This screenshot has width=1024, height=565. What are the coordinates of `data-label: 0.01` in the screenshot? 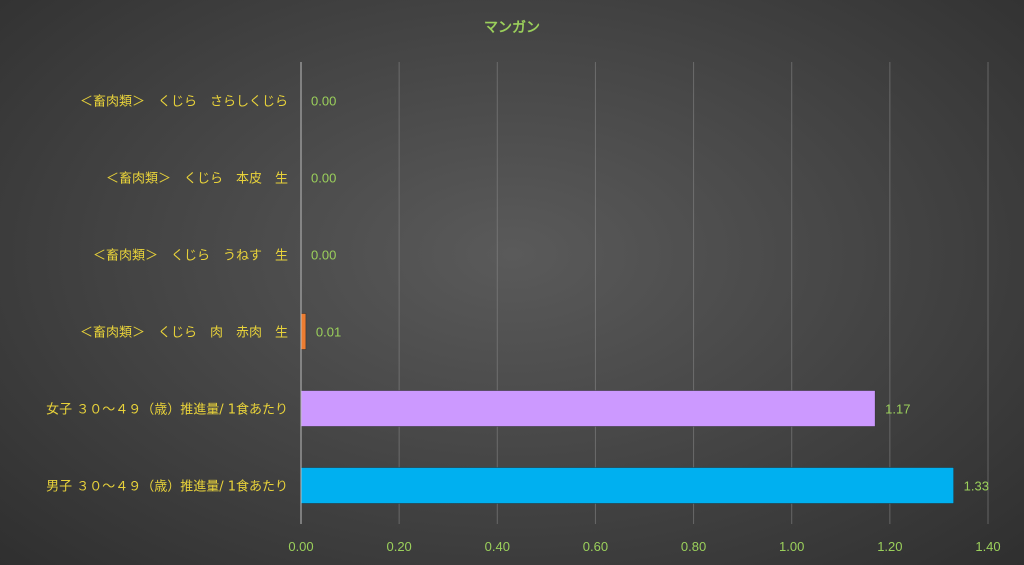 It's located at (328, 332).